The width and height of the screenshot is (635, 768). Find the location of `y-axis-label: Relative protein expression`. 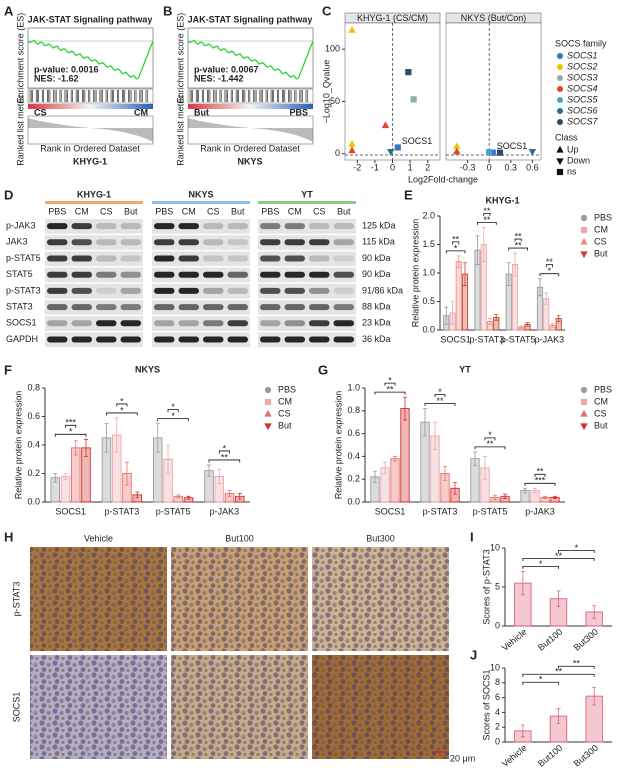

y-axis-label: Relative protein expression is located at coordinates (338, 445).